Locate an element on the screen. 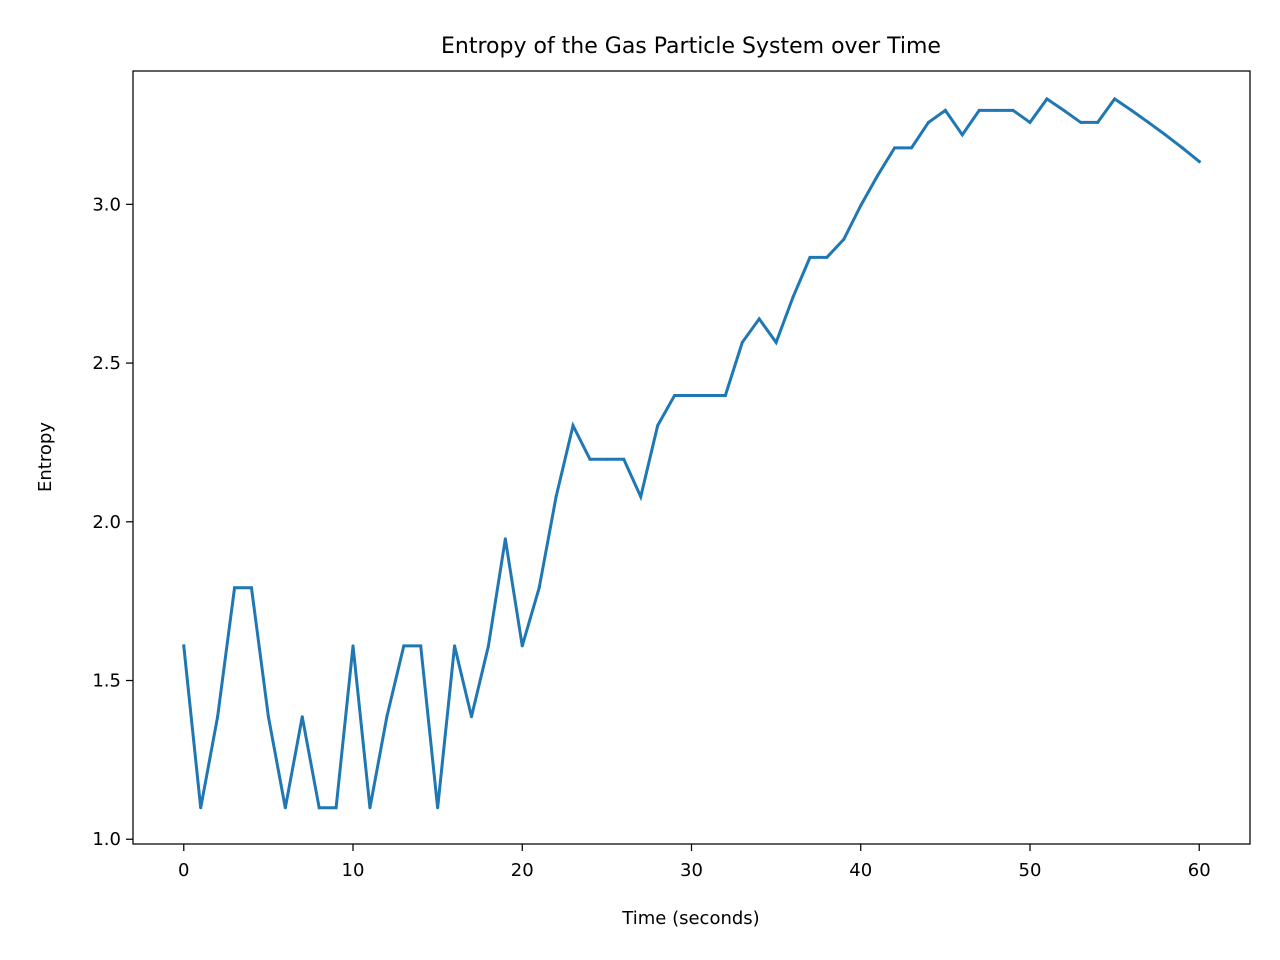  x-tick-label: 30 is located at coordinates (691, 870).